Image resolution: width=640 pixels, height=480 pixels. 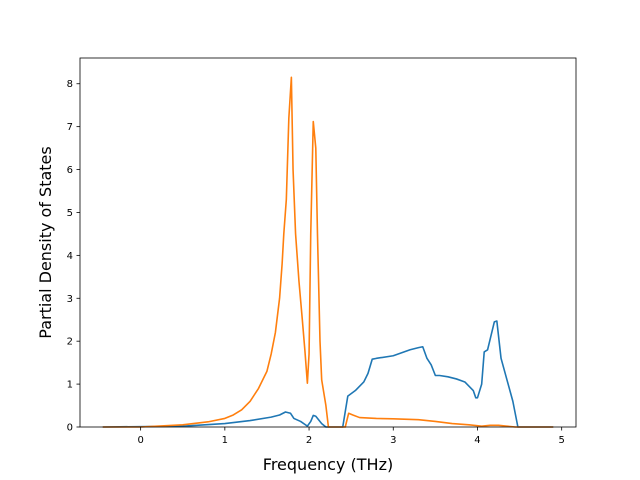 I want to click on x-tick-label: 1, so click(x=225, y=440).